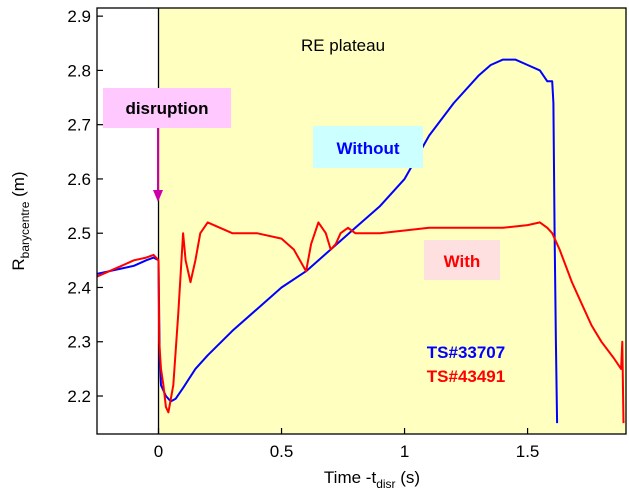  I want to click on y-axis-title: Rbarycentre (m), so click(20, 220).